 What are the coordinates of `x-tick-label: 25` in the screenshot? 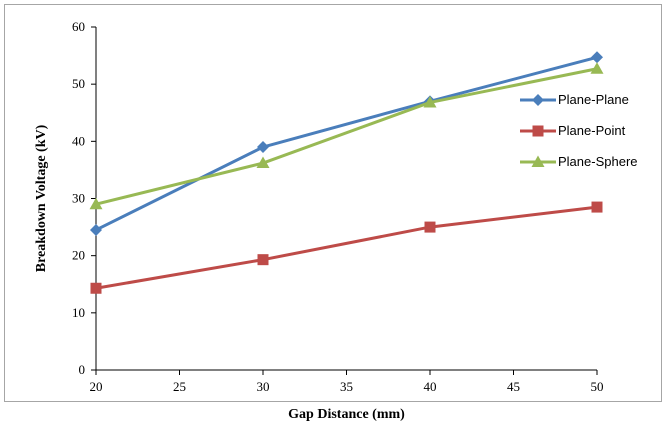 It's located at (179, 386).